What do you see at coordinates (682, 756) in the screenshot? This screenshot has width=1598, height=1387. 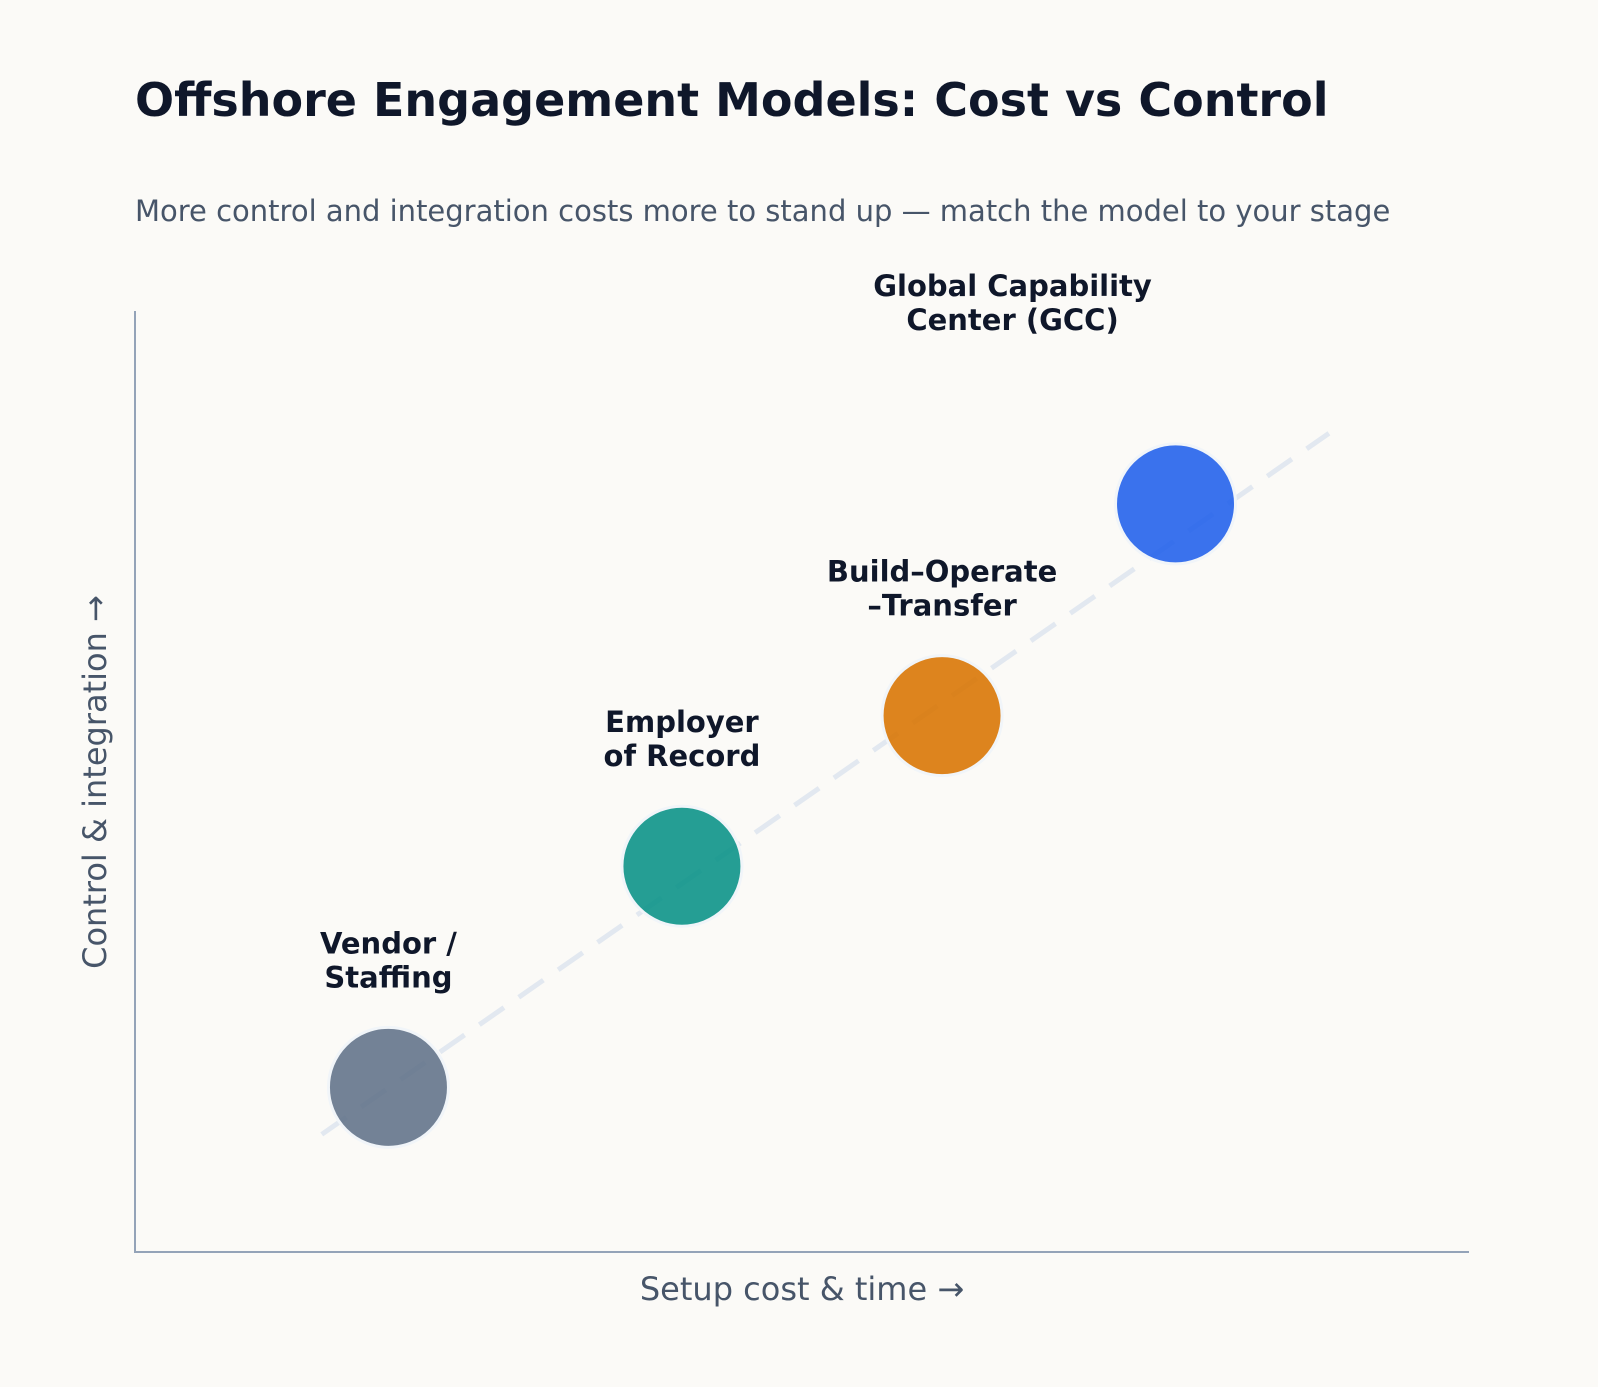 I see `point-label-line: of Record` at bounding box center [682, 756].